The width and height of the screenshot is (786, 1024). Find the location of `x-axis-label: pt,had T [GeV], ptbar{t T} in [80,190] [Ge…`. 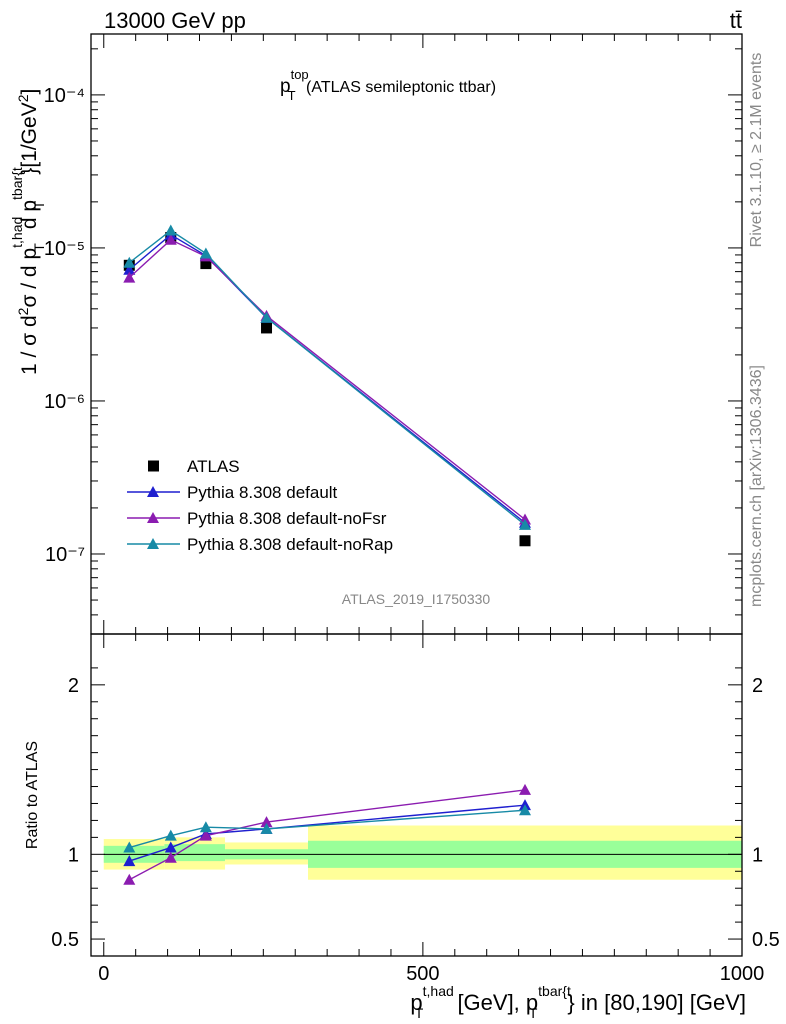

x-axis-label: pt,had T [GeV], ptbar{t T} in [80,190] [Ge… is located at coordinates (578, 1002).